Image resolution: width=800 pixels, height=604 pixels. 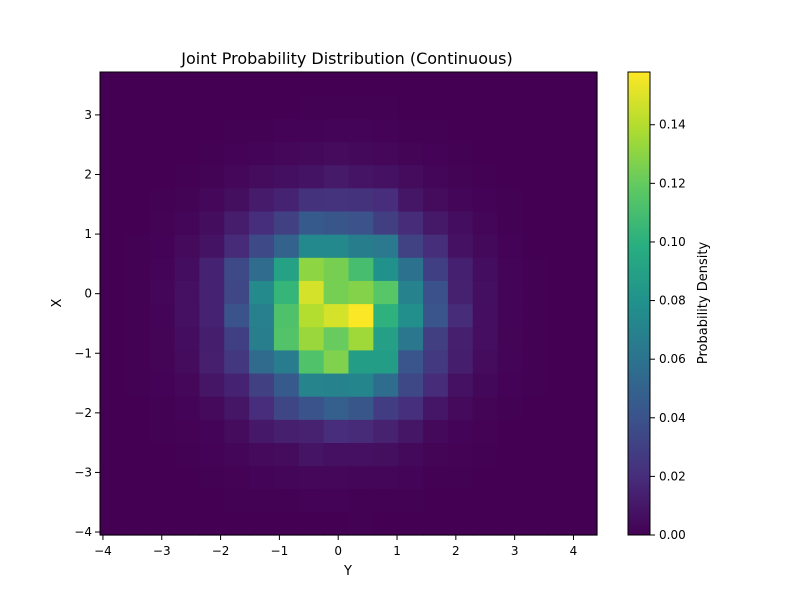 What do you see at coordinates (347, 571) in the screenshot?
I see `x-axis-label: Y` at bounding box center [347, 571].